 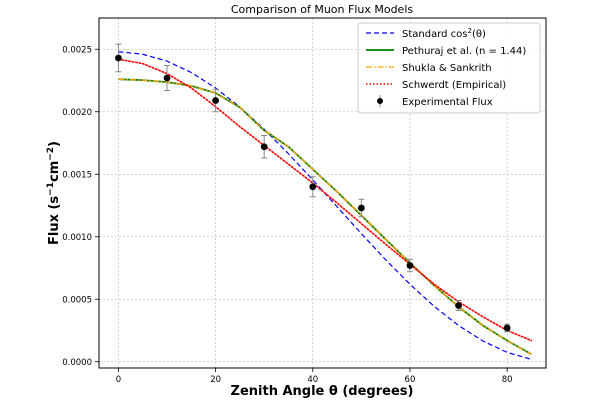 I want to click on chart-title: Comparison of Muon Flux Models, so click(x=322, y=9).